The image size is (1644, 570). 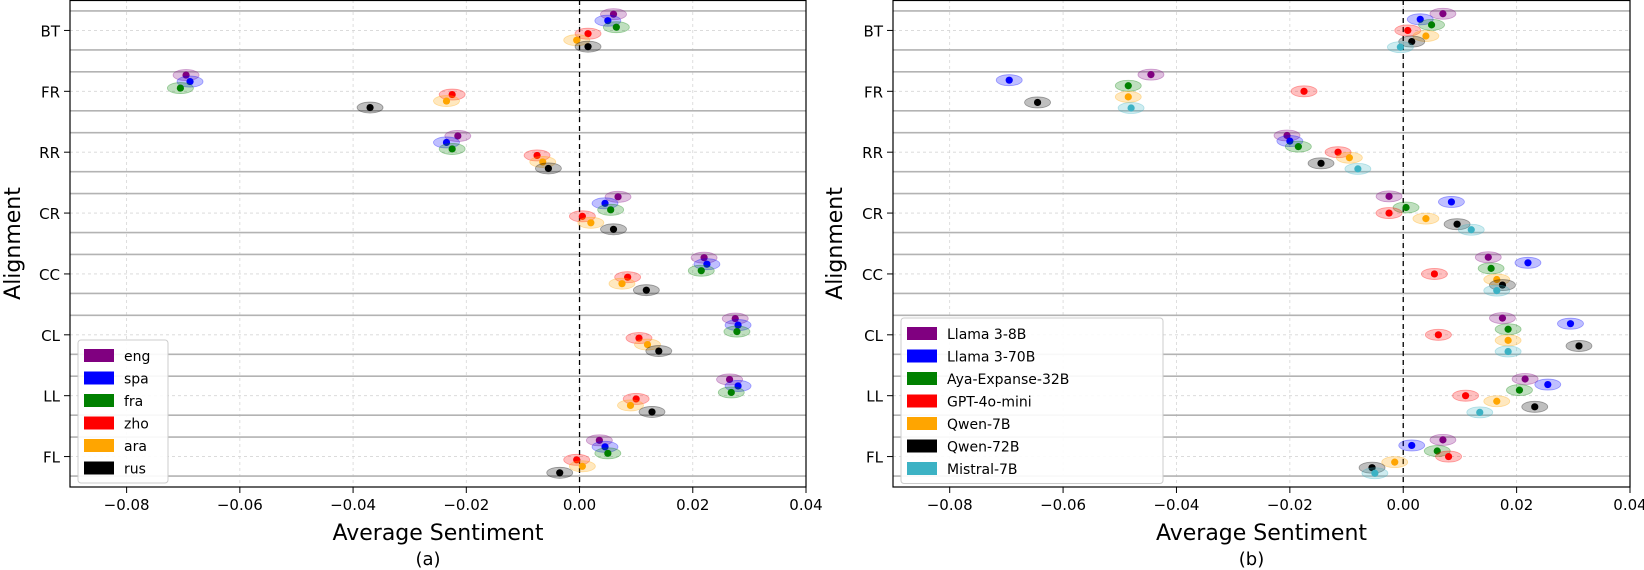 I want to click on x-tick-label: −0.06, so click(x=240, y=505).